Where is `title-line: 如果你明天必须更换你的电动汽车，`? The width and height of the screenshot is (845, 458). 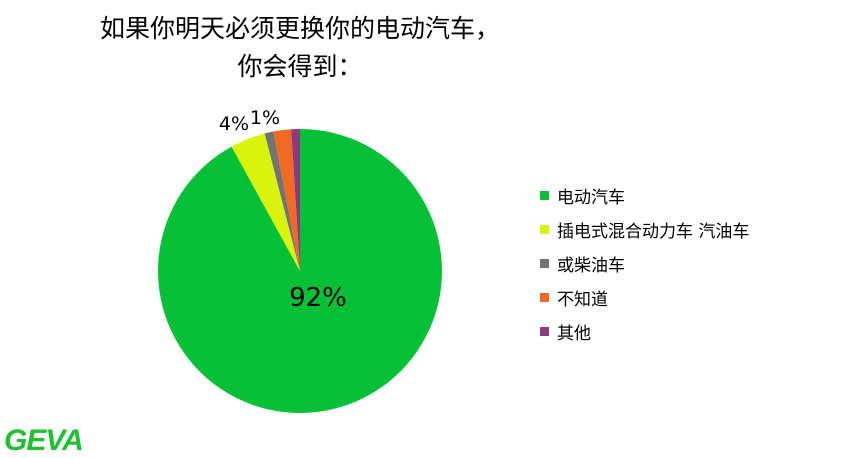
title-line: 如果你明天必须更换你的电动汽车， is located at coordinates (300, 28).